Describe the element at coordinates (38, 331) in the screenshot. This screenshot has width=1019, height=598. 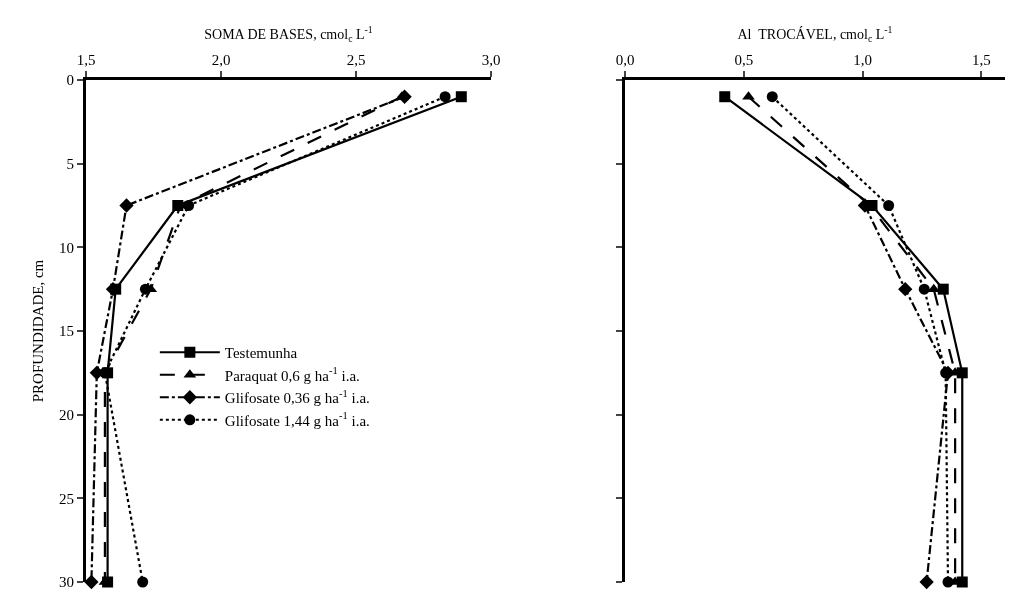
I see `y-axis-title: PROFUNDIDADE, cm` at that location.